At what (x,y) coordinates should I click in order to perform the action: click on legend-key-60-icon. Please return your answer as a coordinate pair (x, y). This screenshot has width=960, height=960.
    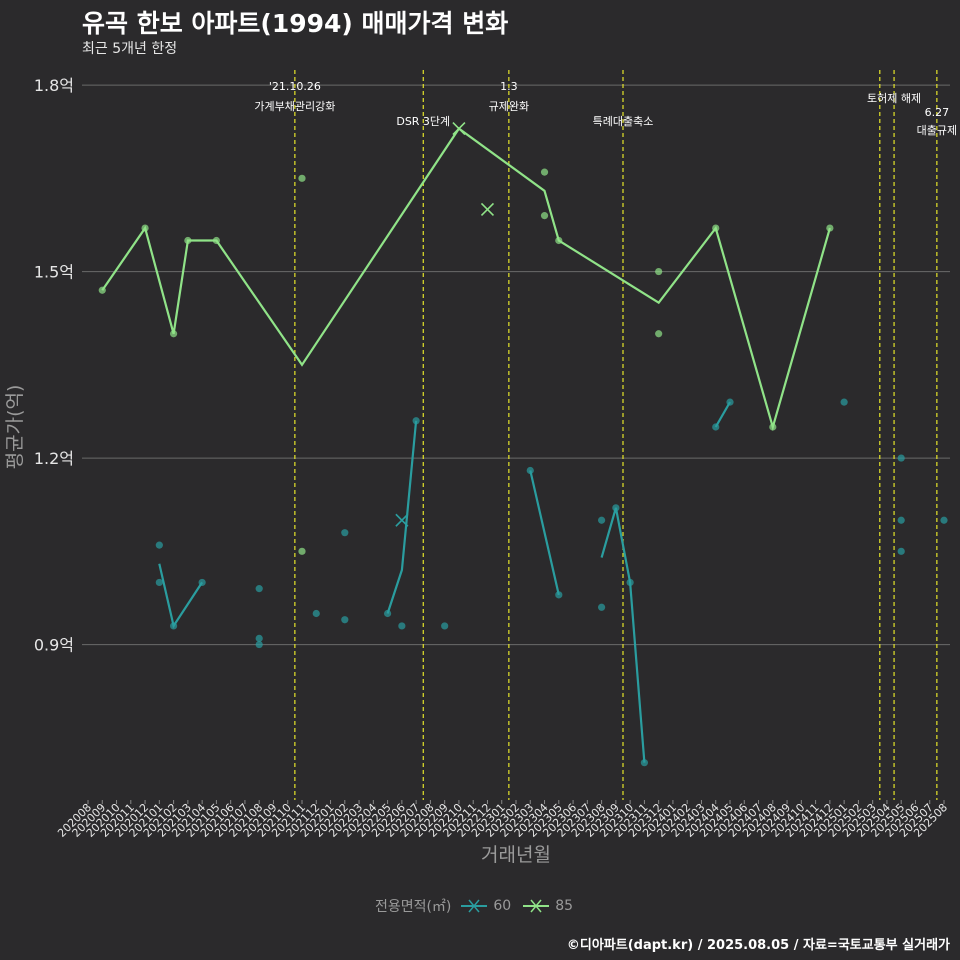
    Looking at the image, I should click on (474, 906).